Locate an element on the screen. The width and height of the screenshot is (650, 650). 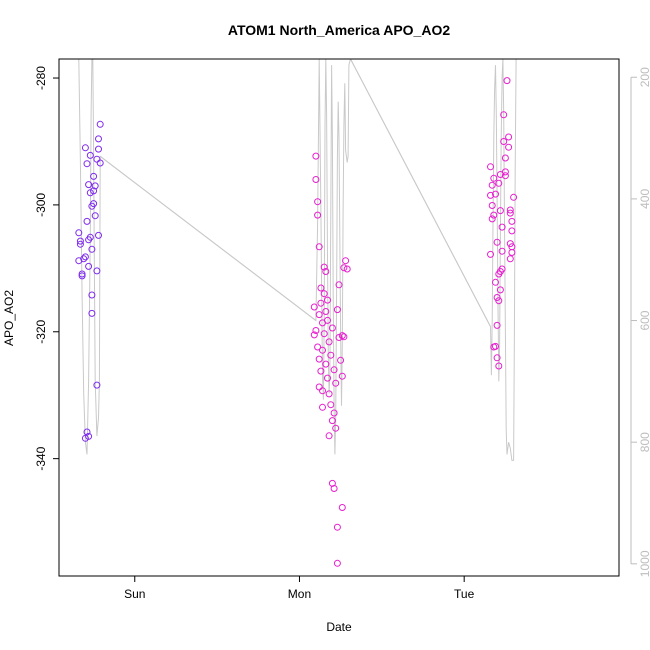
y-tick-label: -280 is located at coordinates (41, 78).